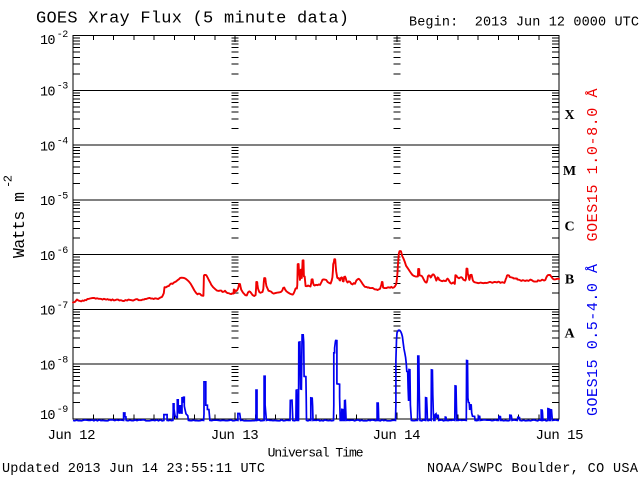  I want to click on svg-text: -3, so click(63, 87).